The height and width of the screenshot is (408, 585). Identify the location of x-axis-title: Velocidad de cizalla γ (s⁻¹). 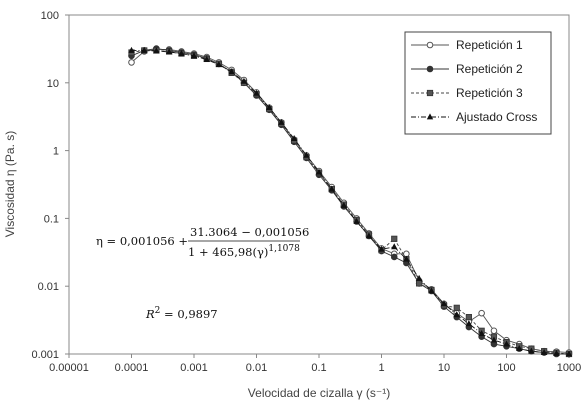
(319, 393).